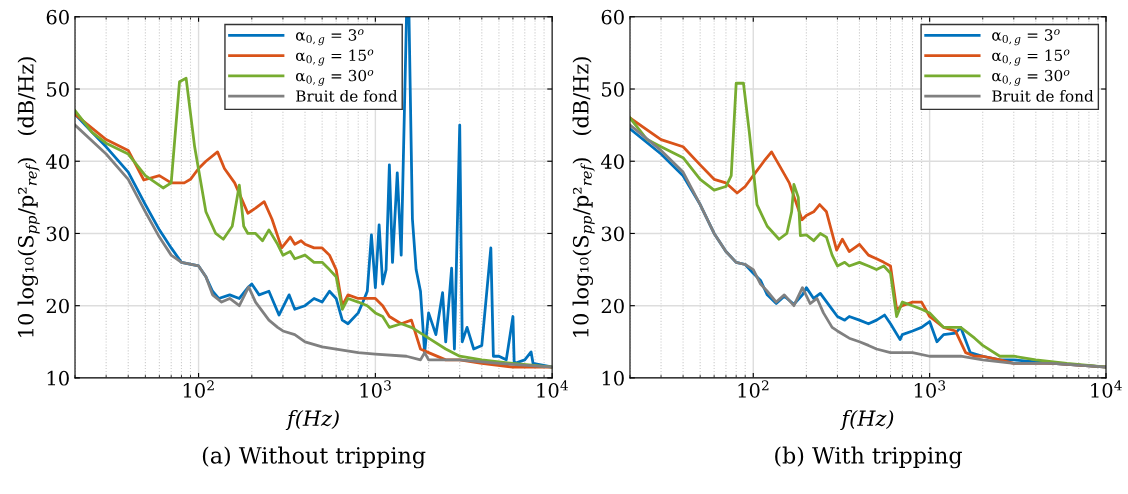 The image size is (1128, 494). I want to click on text: (a) Without tripping, so click(314, 457).